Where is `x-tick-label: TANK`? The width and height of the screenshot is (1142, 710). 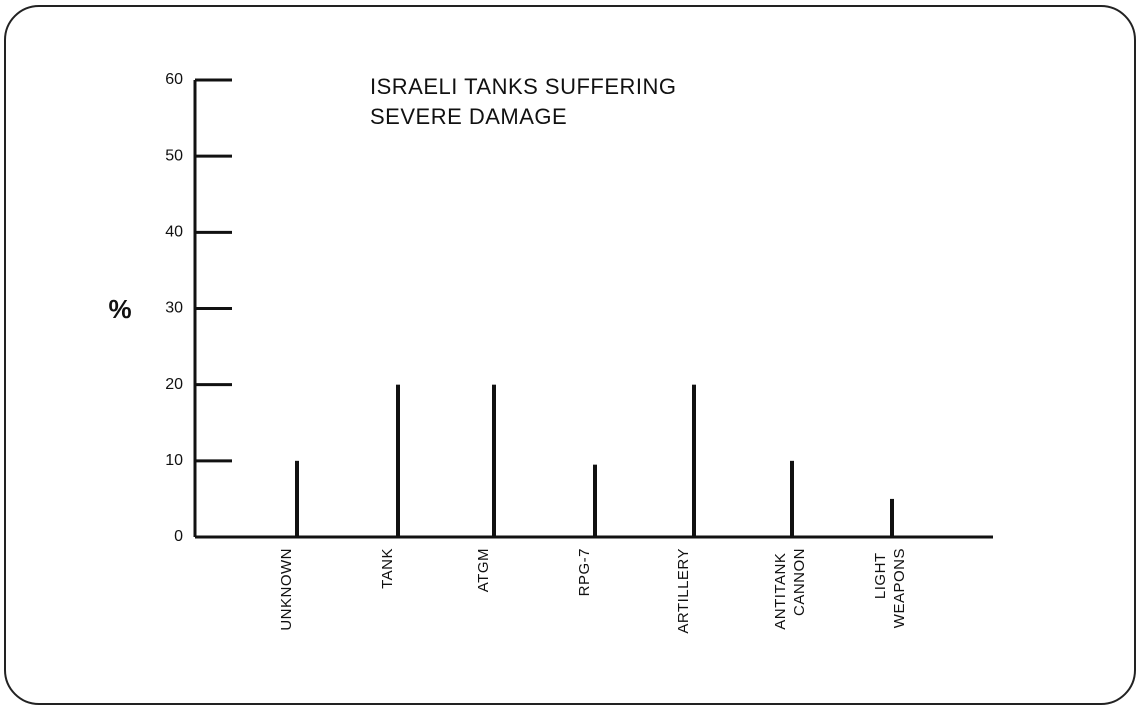
x-tick-label: TANK is located at coordinates (387, 568).